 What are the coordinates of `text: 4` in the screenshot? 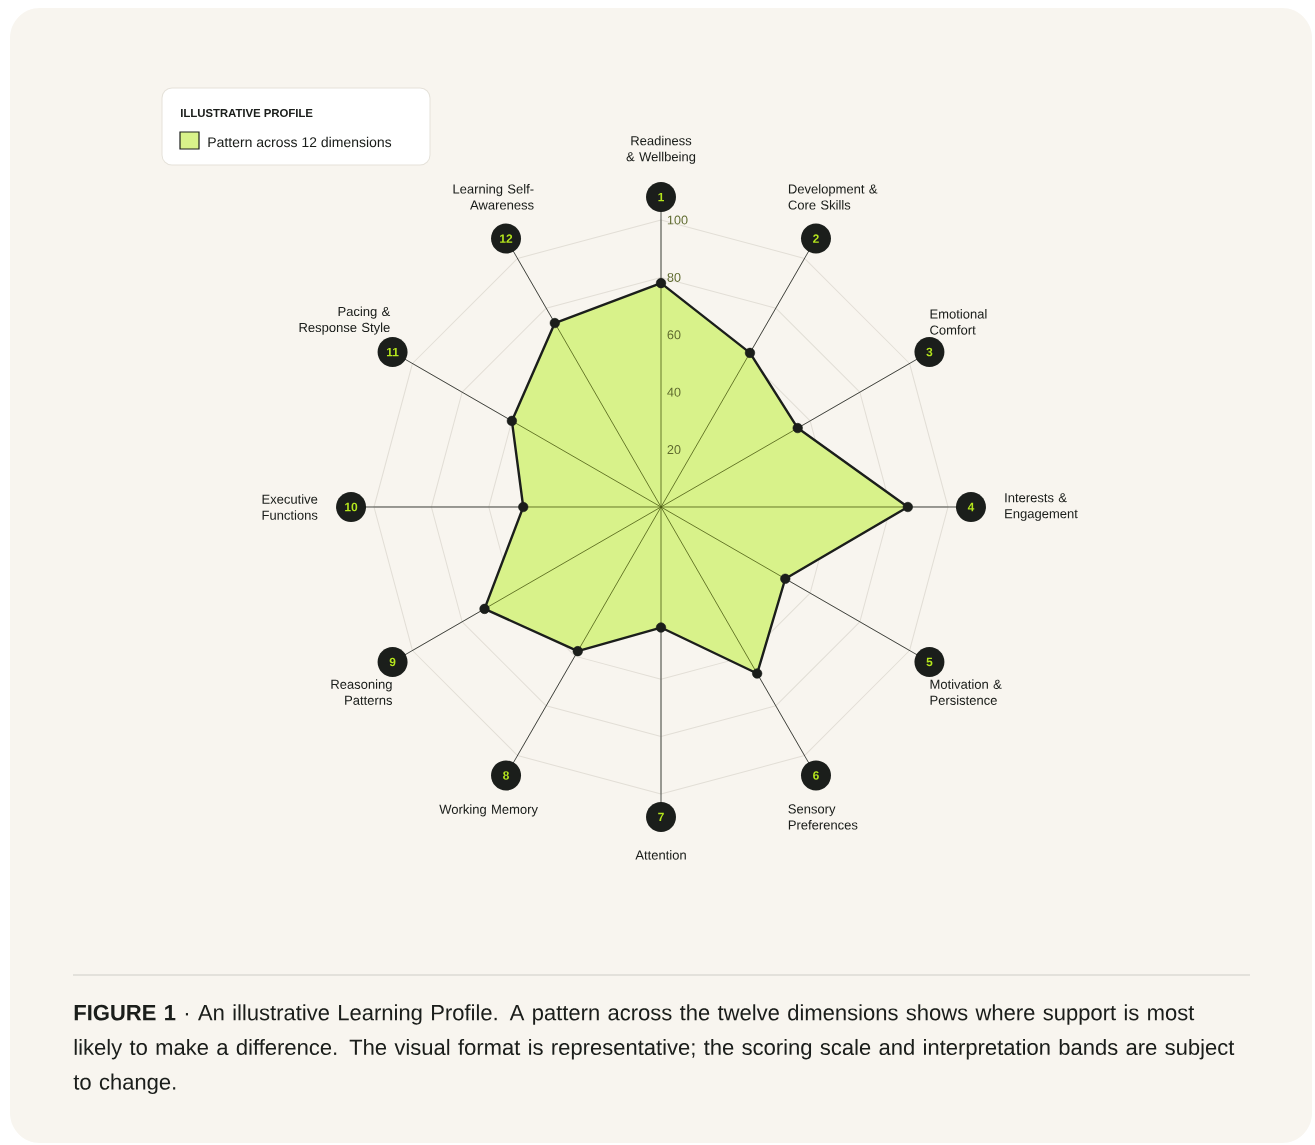 It's located at (971, 507).